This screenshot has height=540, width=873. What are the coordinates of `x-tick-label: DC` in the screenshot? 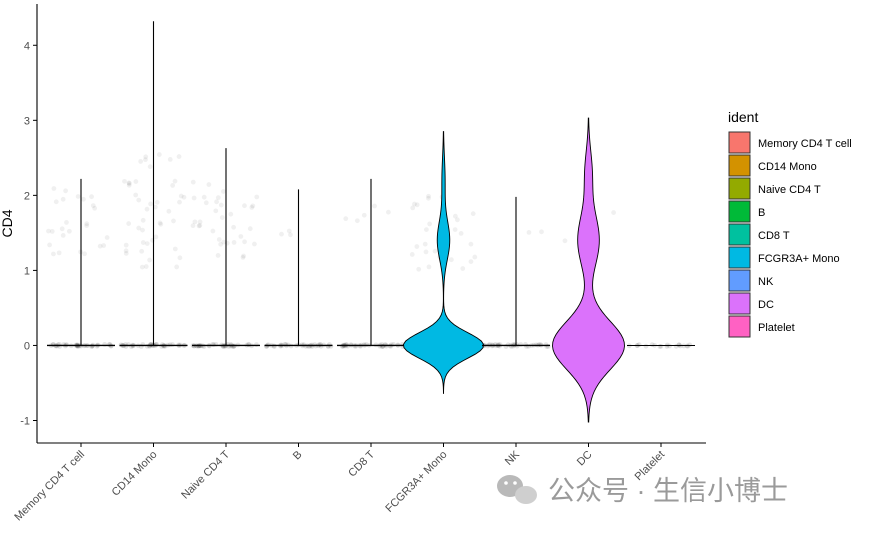 It's located at (585, 459).